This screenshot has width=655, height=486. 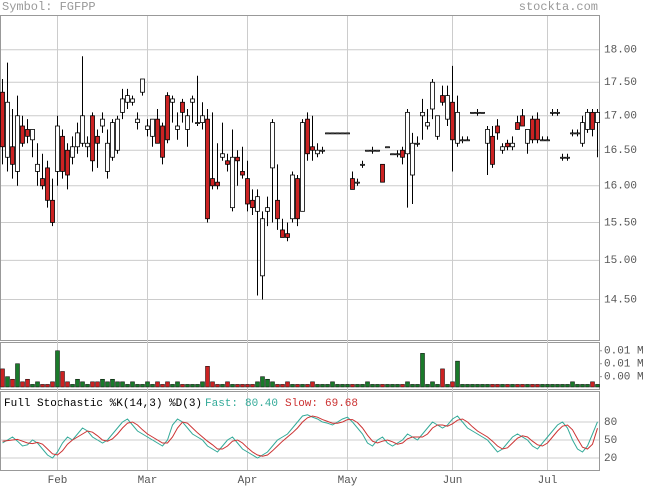 I want to click on x-tick-label: Apr, so click(x=248, y=480).